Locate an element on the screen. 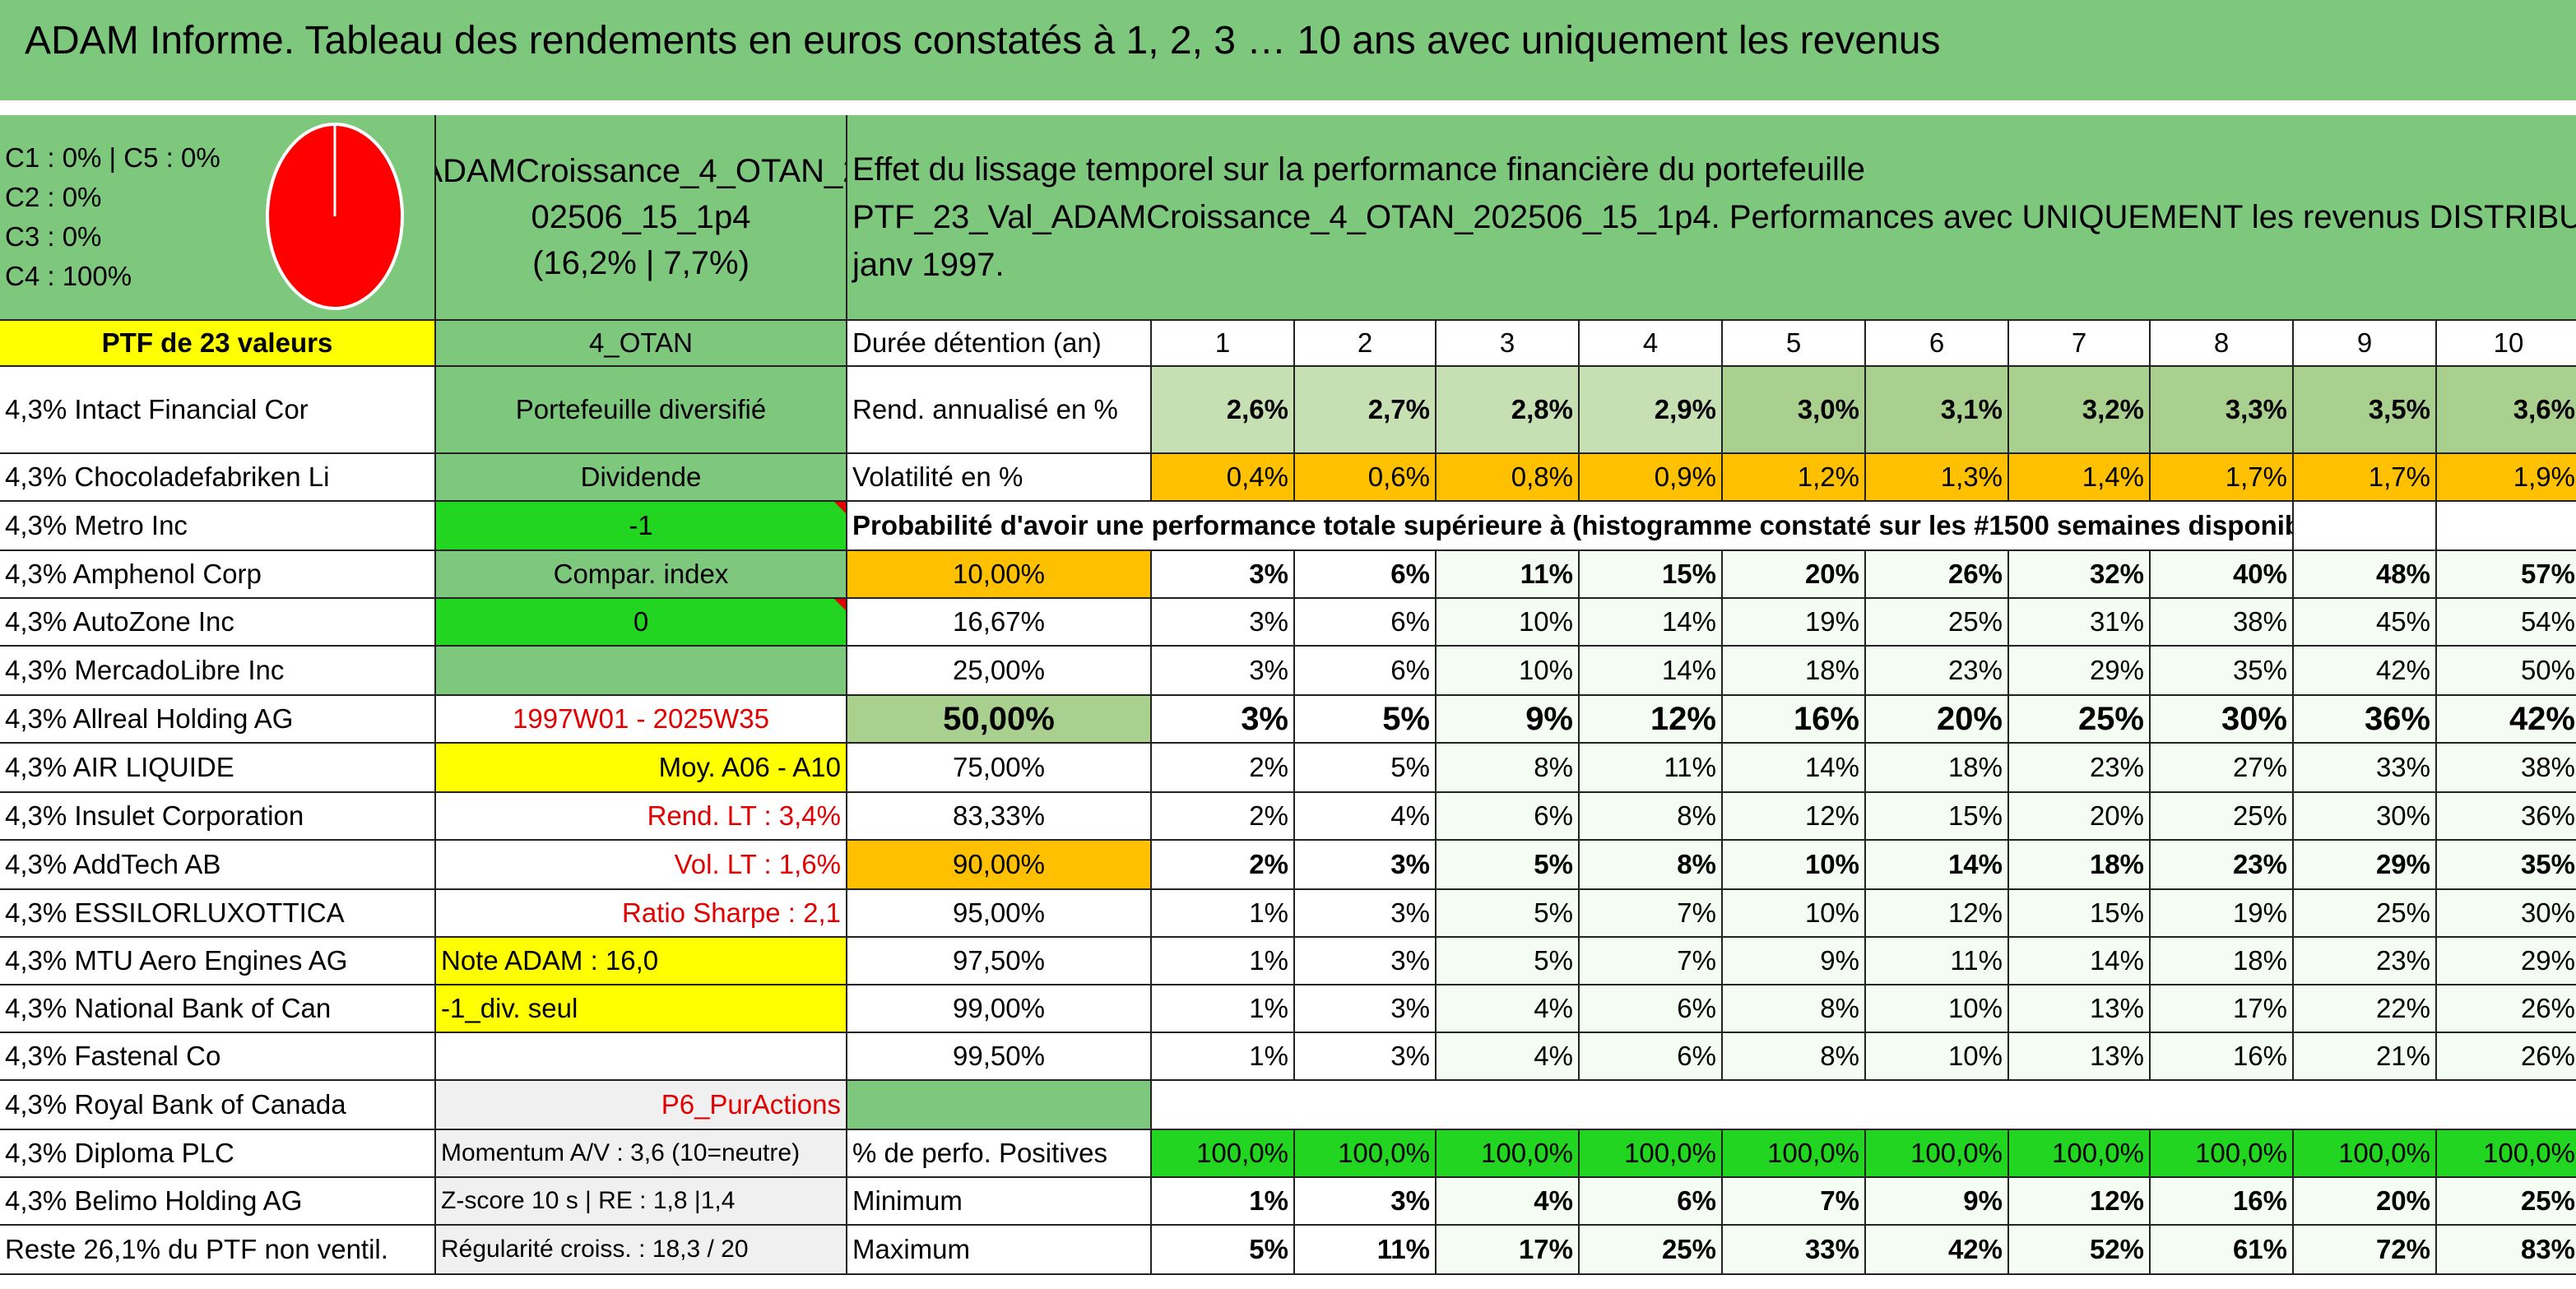 The width and height of the screenshot is (2576, 1289). year-header-text: 2 is located at coordinates (1365, 343).